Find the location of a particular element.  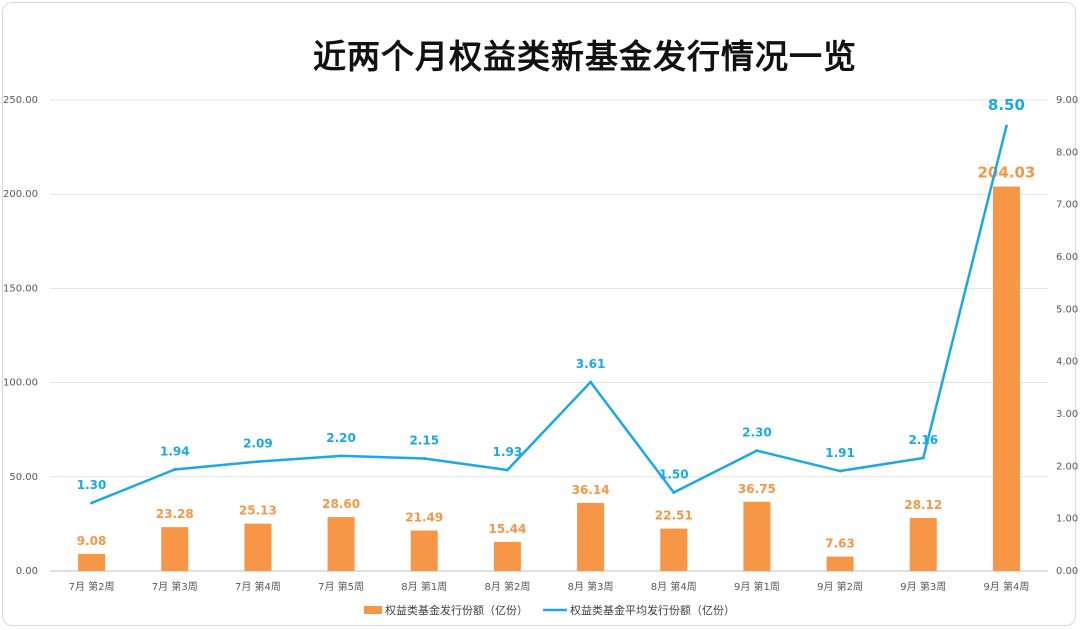

legend: 权益类基金发行份额（亿份） 权益类基金平均发行份额（亿份） is located at coordinates (549, 610).